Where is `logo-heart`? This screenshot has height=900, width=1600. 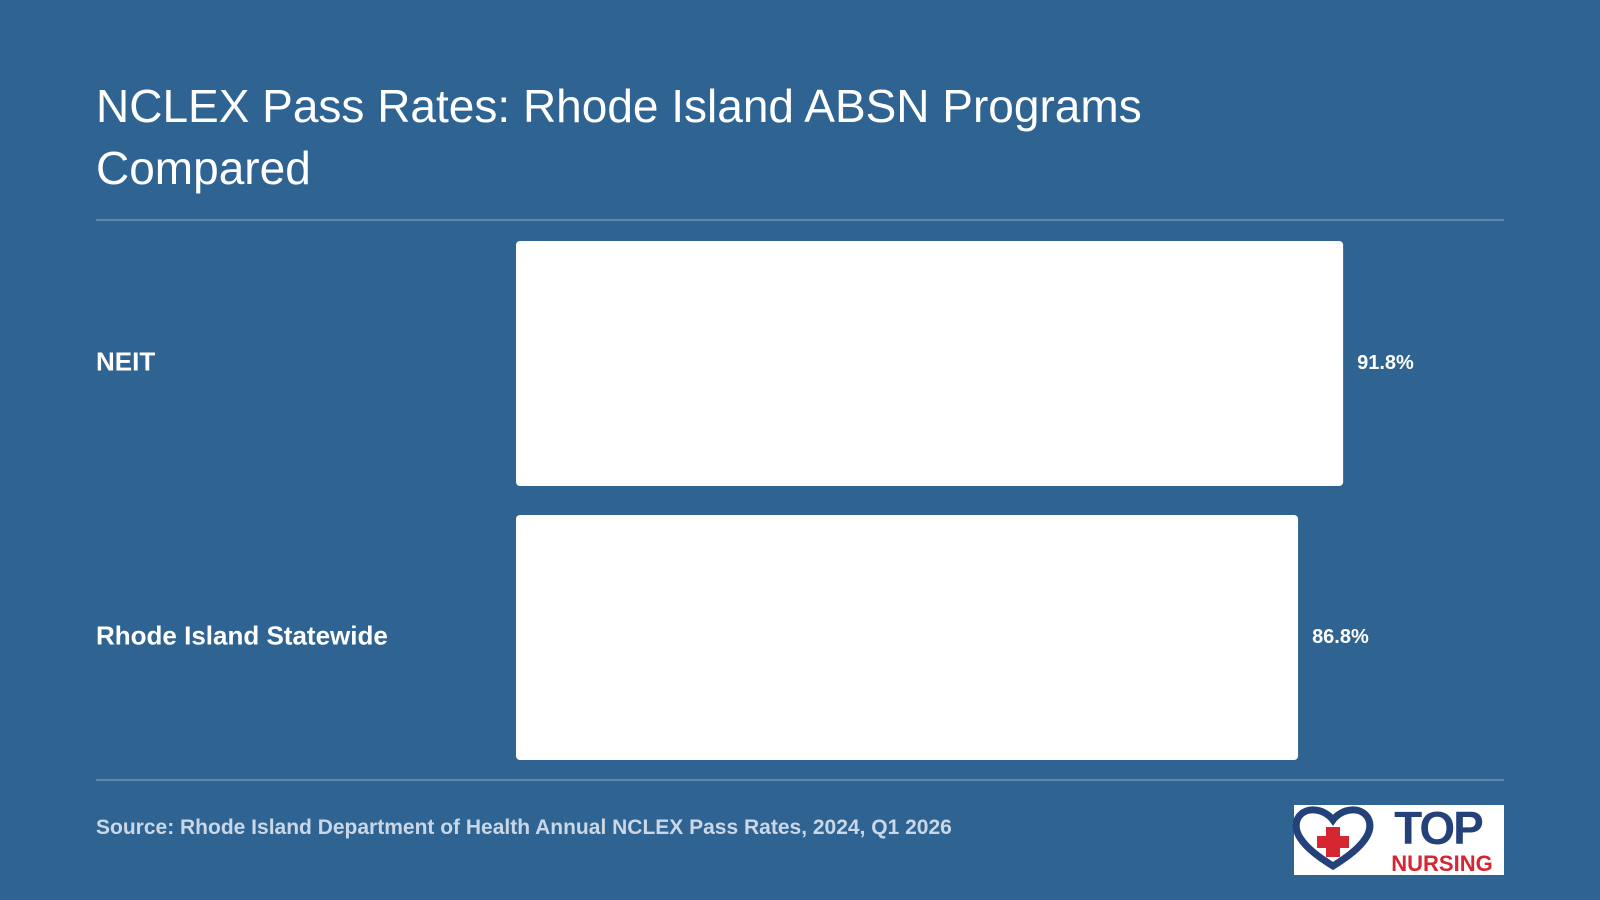
logo-heart is located at coordinates (1333, 838).